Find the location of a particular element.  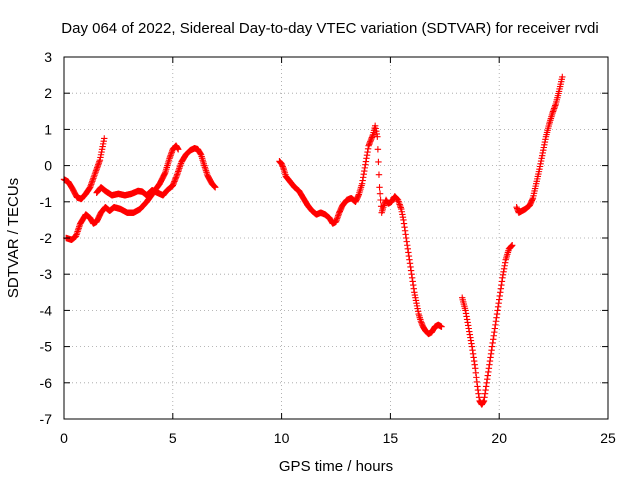

y-tick-label: -3 is located at coordinates (46, 274).